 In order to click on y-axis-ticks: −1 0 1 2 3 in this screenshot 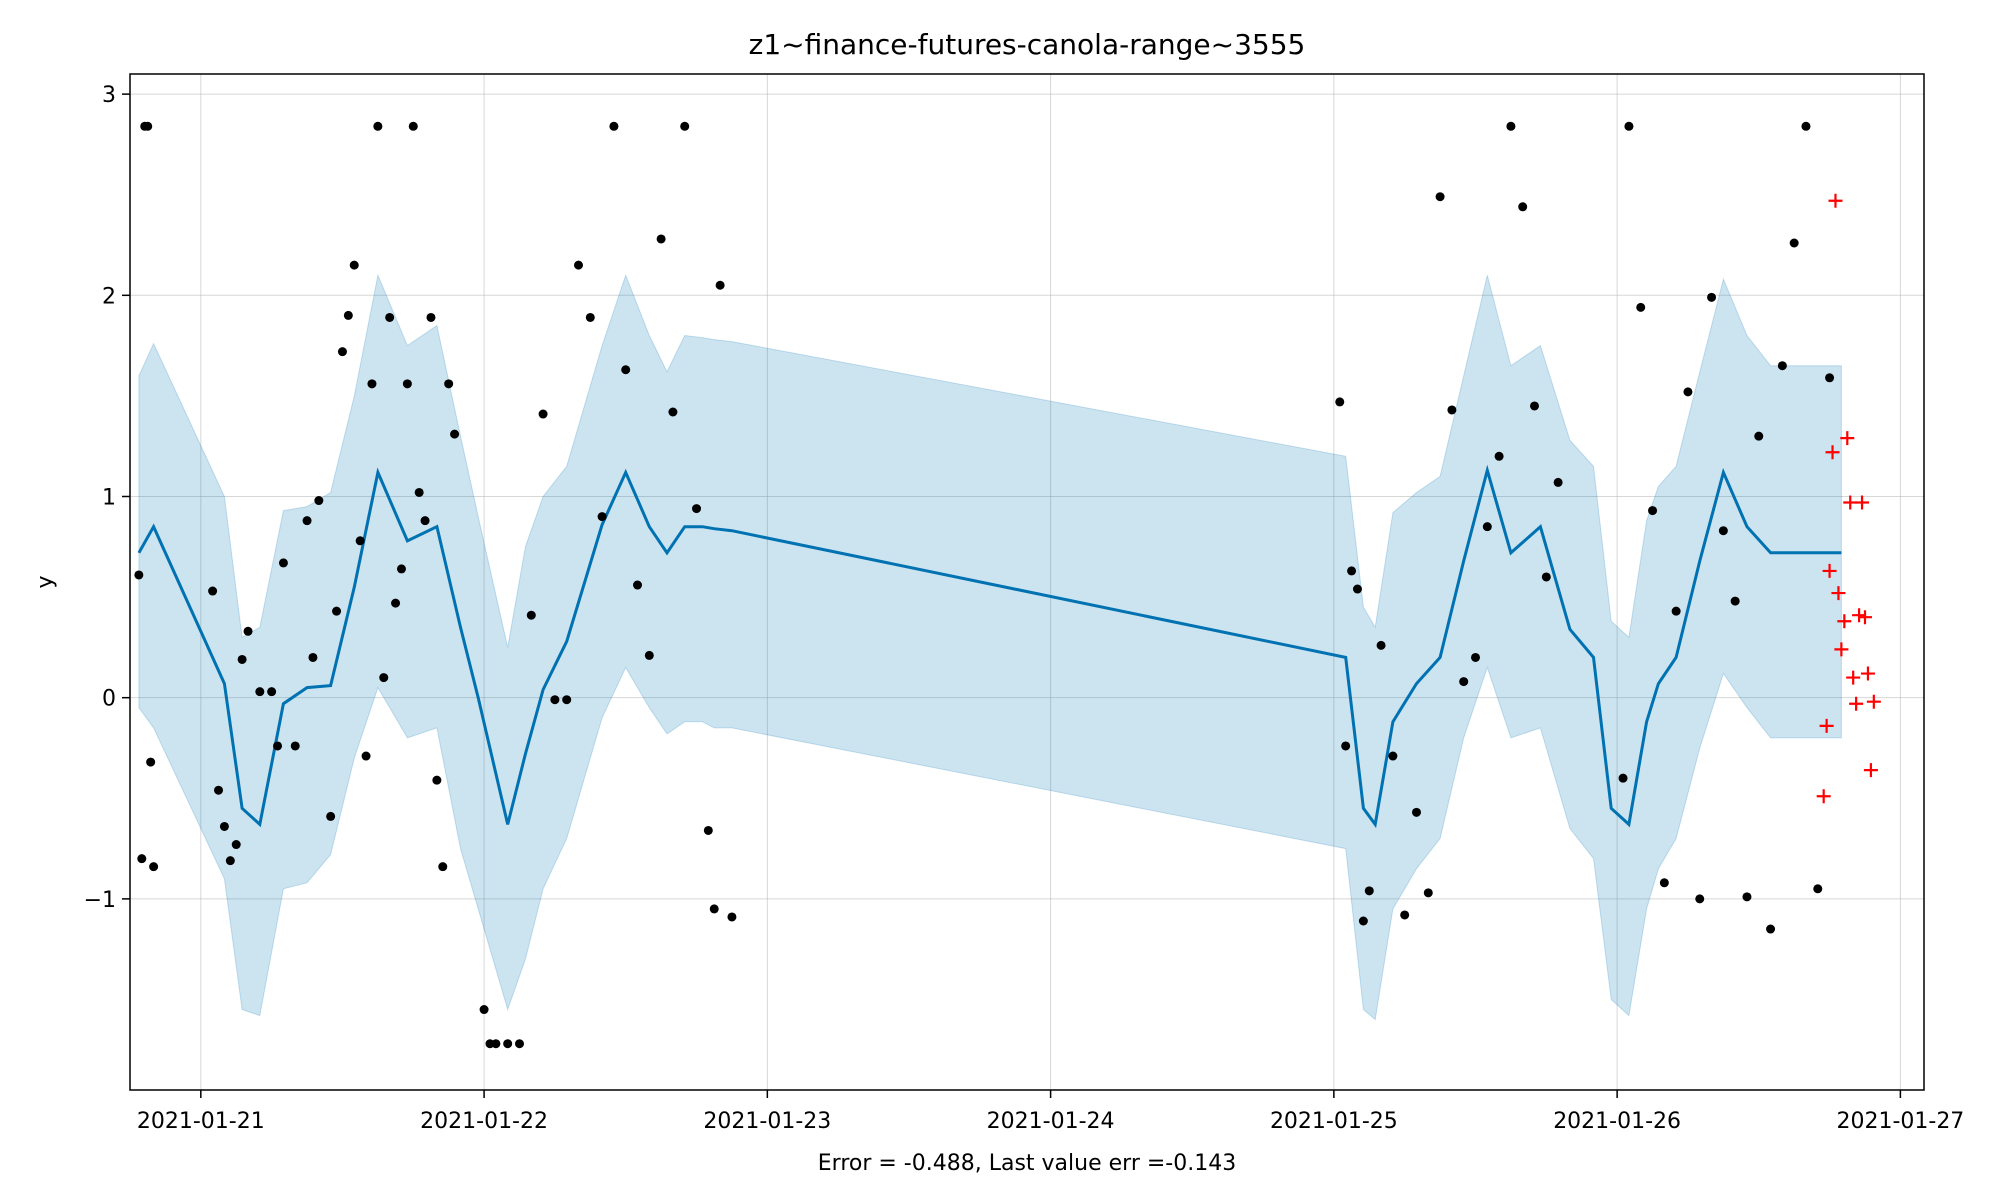, I will do `click(107, 498)`.